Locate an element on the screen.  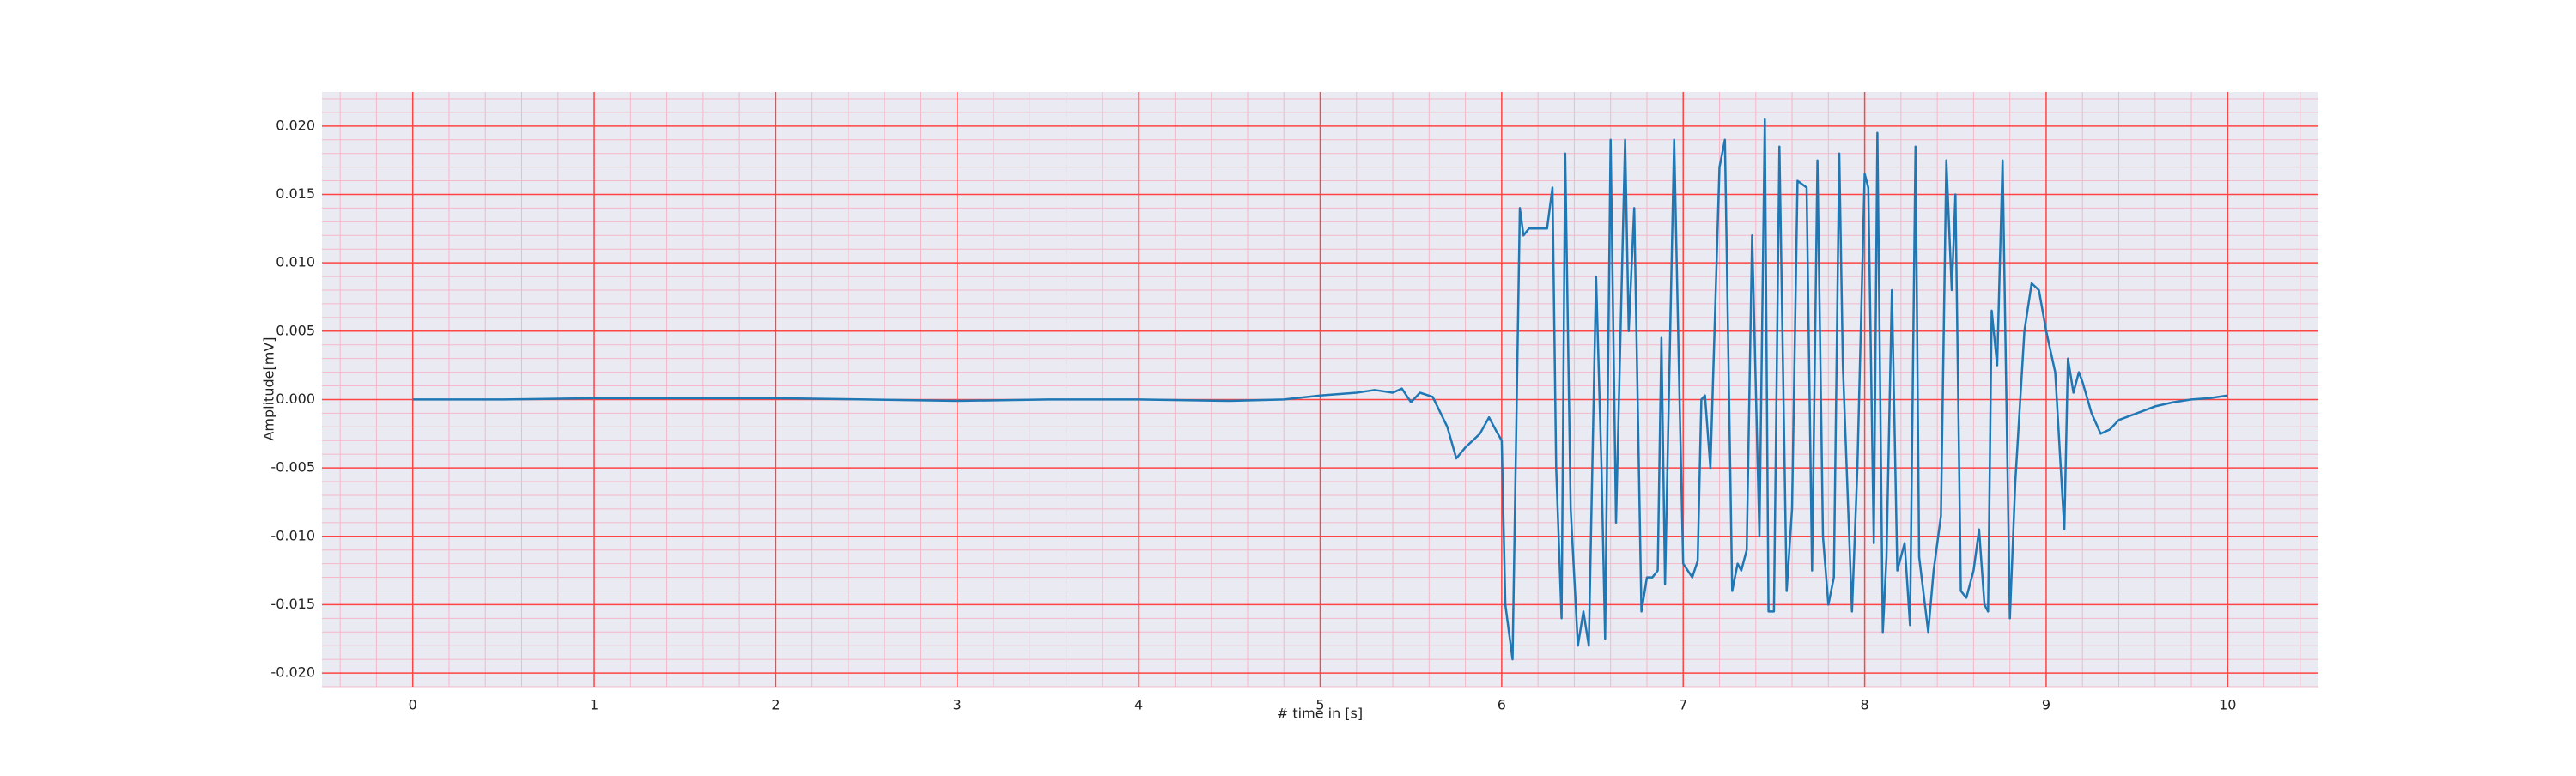
y-tick-label: -0.005 is located at coordinates (292, 468).